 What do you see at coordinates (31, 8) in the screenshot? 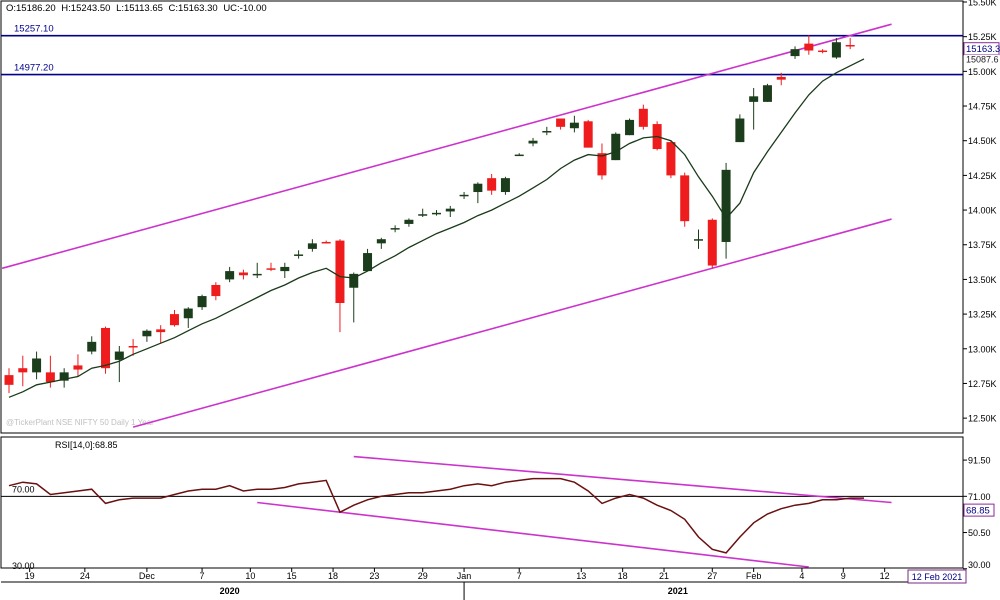
I see `open-value: O:15186.20` at bounding box center [31, 8].